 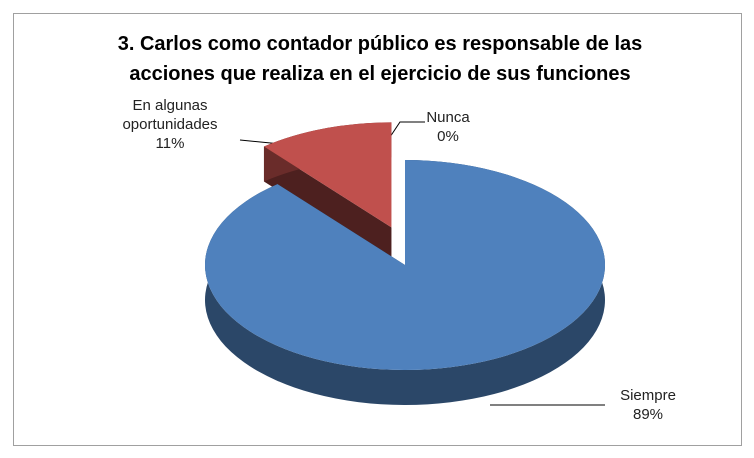 What do you see at coordinates (327, 175) in the screenshot?
I see `slice-top` at bounding box center [327, 175].